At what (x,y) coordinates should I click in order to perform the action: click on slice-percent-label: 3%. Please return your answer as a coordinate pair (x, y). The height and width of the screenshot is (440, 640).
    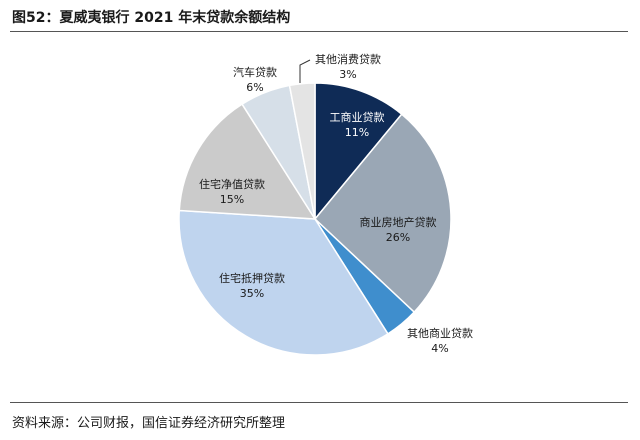
    Looking at the image, I should click on (347, 74).